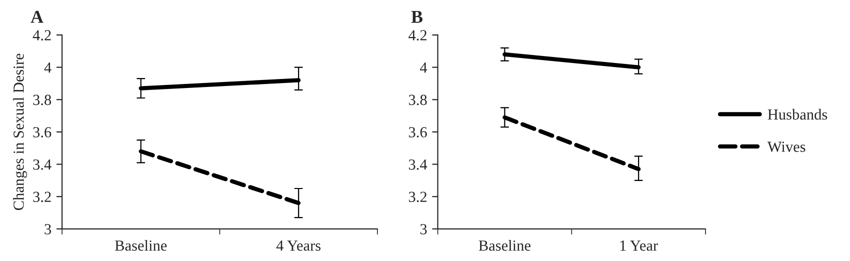 The width and height of the screenshot is (850, 261). I want to click on y-axis-title: Changes in Sexual Desire, so click(20, 132).